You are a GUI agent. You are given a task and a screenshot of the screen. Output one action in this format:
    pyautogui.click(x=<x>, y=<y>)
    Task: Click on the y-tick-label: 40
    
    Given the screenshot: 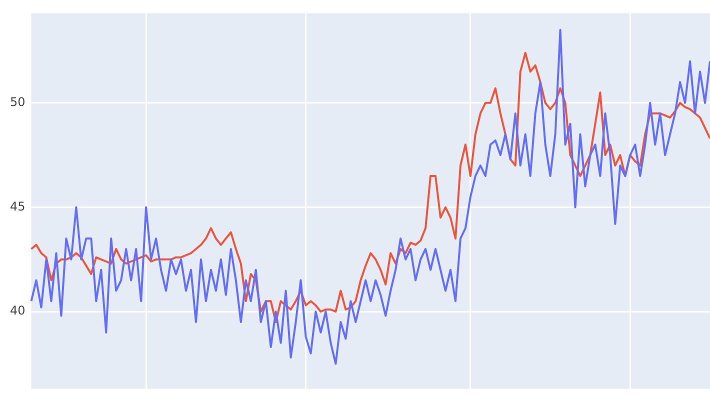 What is the action you would take?
    pyautogui.click(x=18, y=311)
    